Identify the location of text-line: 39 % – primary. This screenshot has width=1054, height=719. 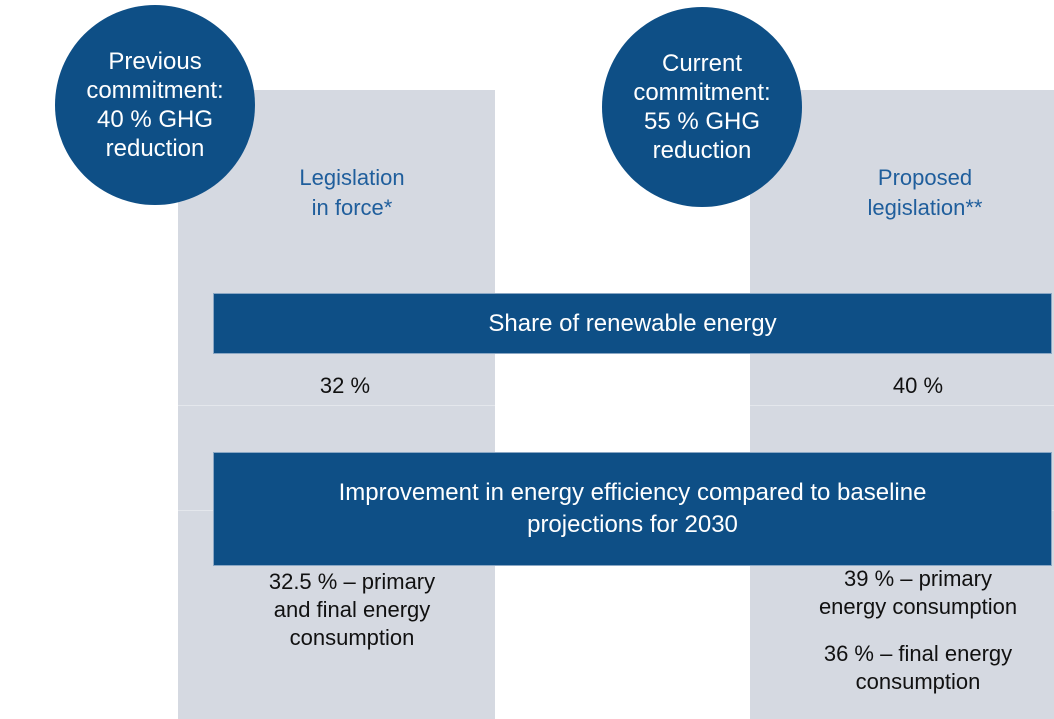
(918, 578).